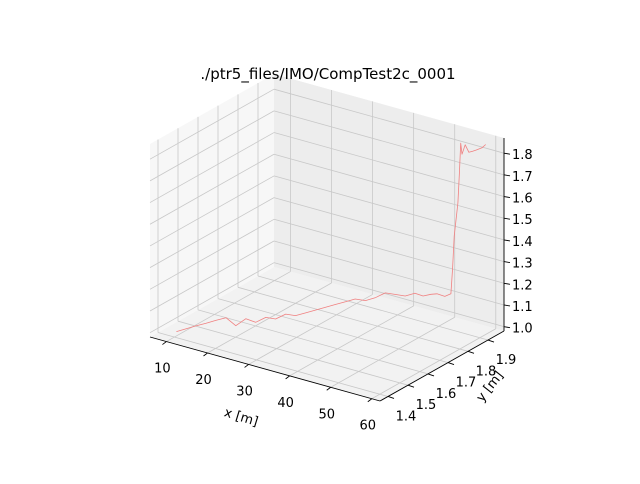 The width and height of the screenshot is (640, 484). Describe the element at coordinates (203, 380) in the screenshot. I see `x-tick-label: 20` at that location.